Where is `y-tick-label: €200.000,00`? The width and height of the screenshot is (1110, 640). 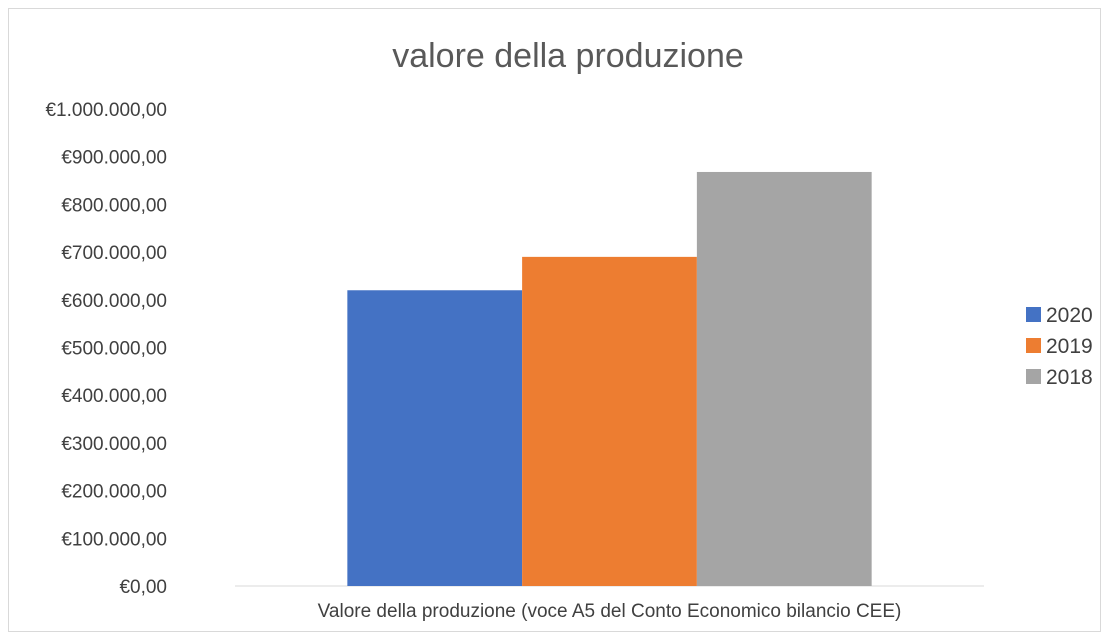
y-tick-label: €200.000,00 is located at coordinates (114, 492).